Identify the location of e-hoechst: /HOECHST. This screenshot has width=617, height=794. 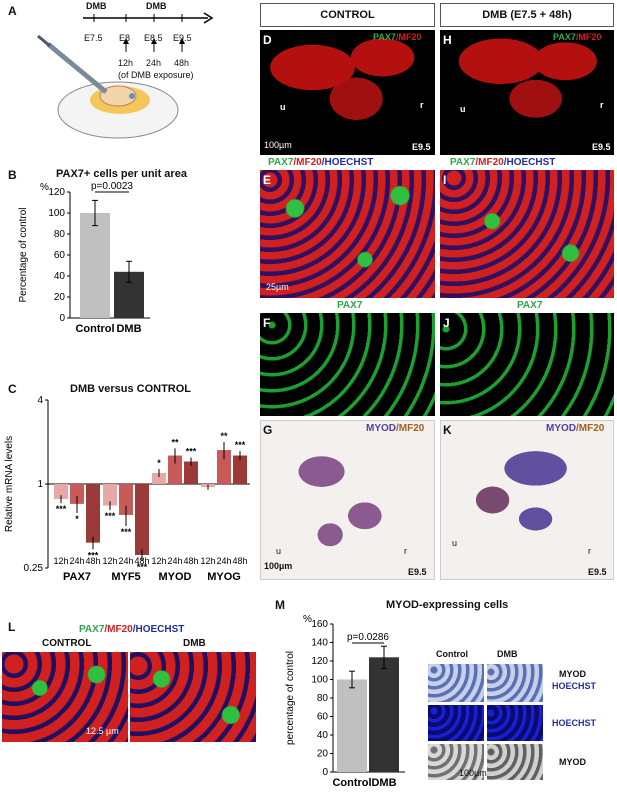
(347, 162).